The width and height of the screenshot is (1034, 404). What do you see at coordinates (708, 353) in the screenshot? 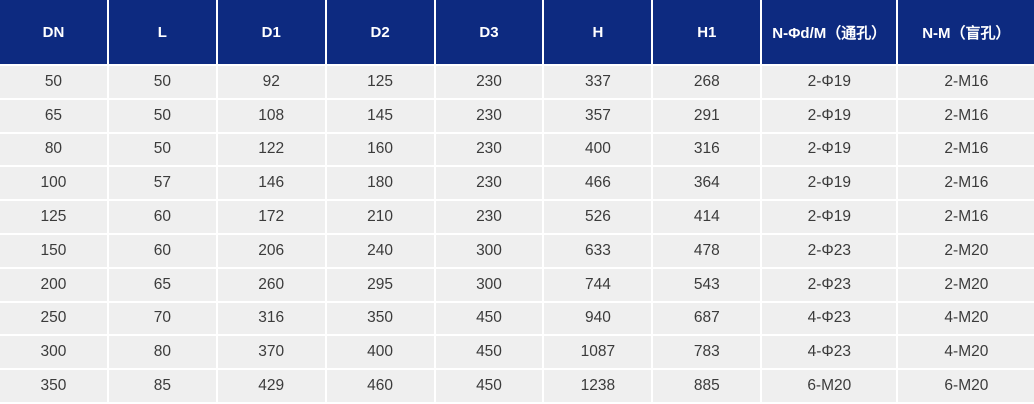
I see `table-cell: 783` at bounding box center [708, 353].